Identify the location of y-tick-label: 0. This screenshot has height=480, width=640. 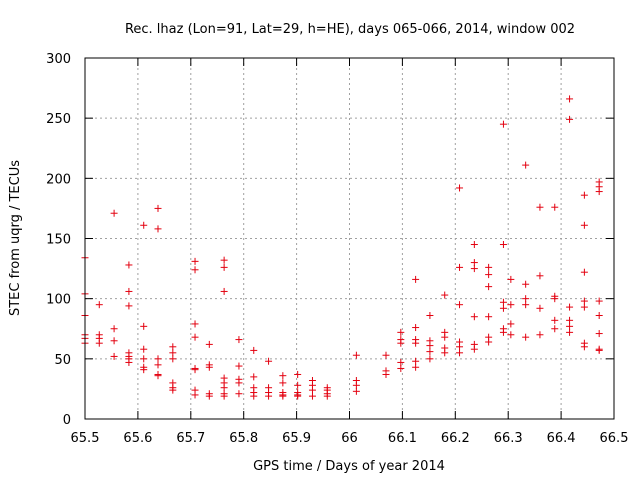
(67, 420).